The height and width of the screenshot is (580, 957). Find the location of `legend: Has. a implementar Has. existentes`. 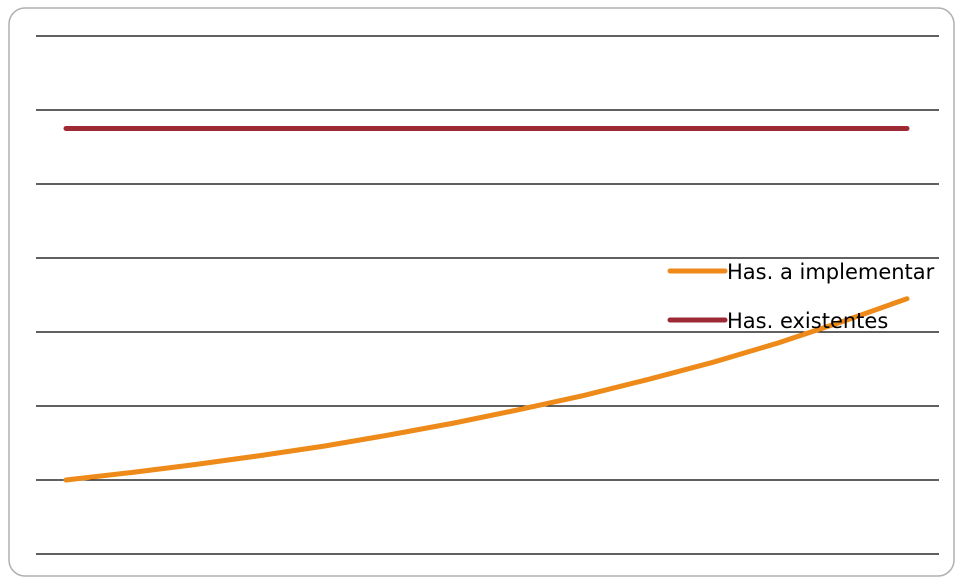

legend: Has. a implementar Has. existentes is located at coordinates (801, 296).